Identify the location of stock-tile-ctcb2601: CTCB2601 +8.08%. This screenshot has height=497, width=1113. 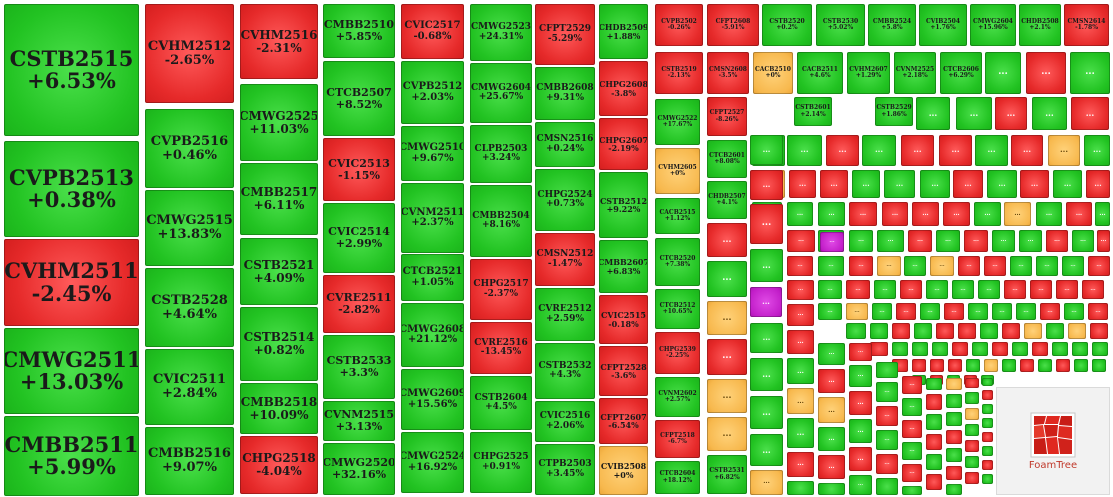
(727, 159).